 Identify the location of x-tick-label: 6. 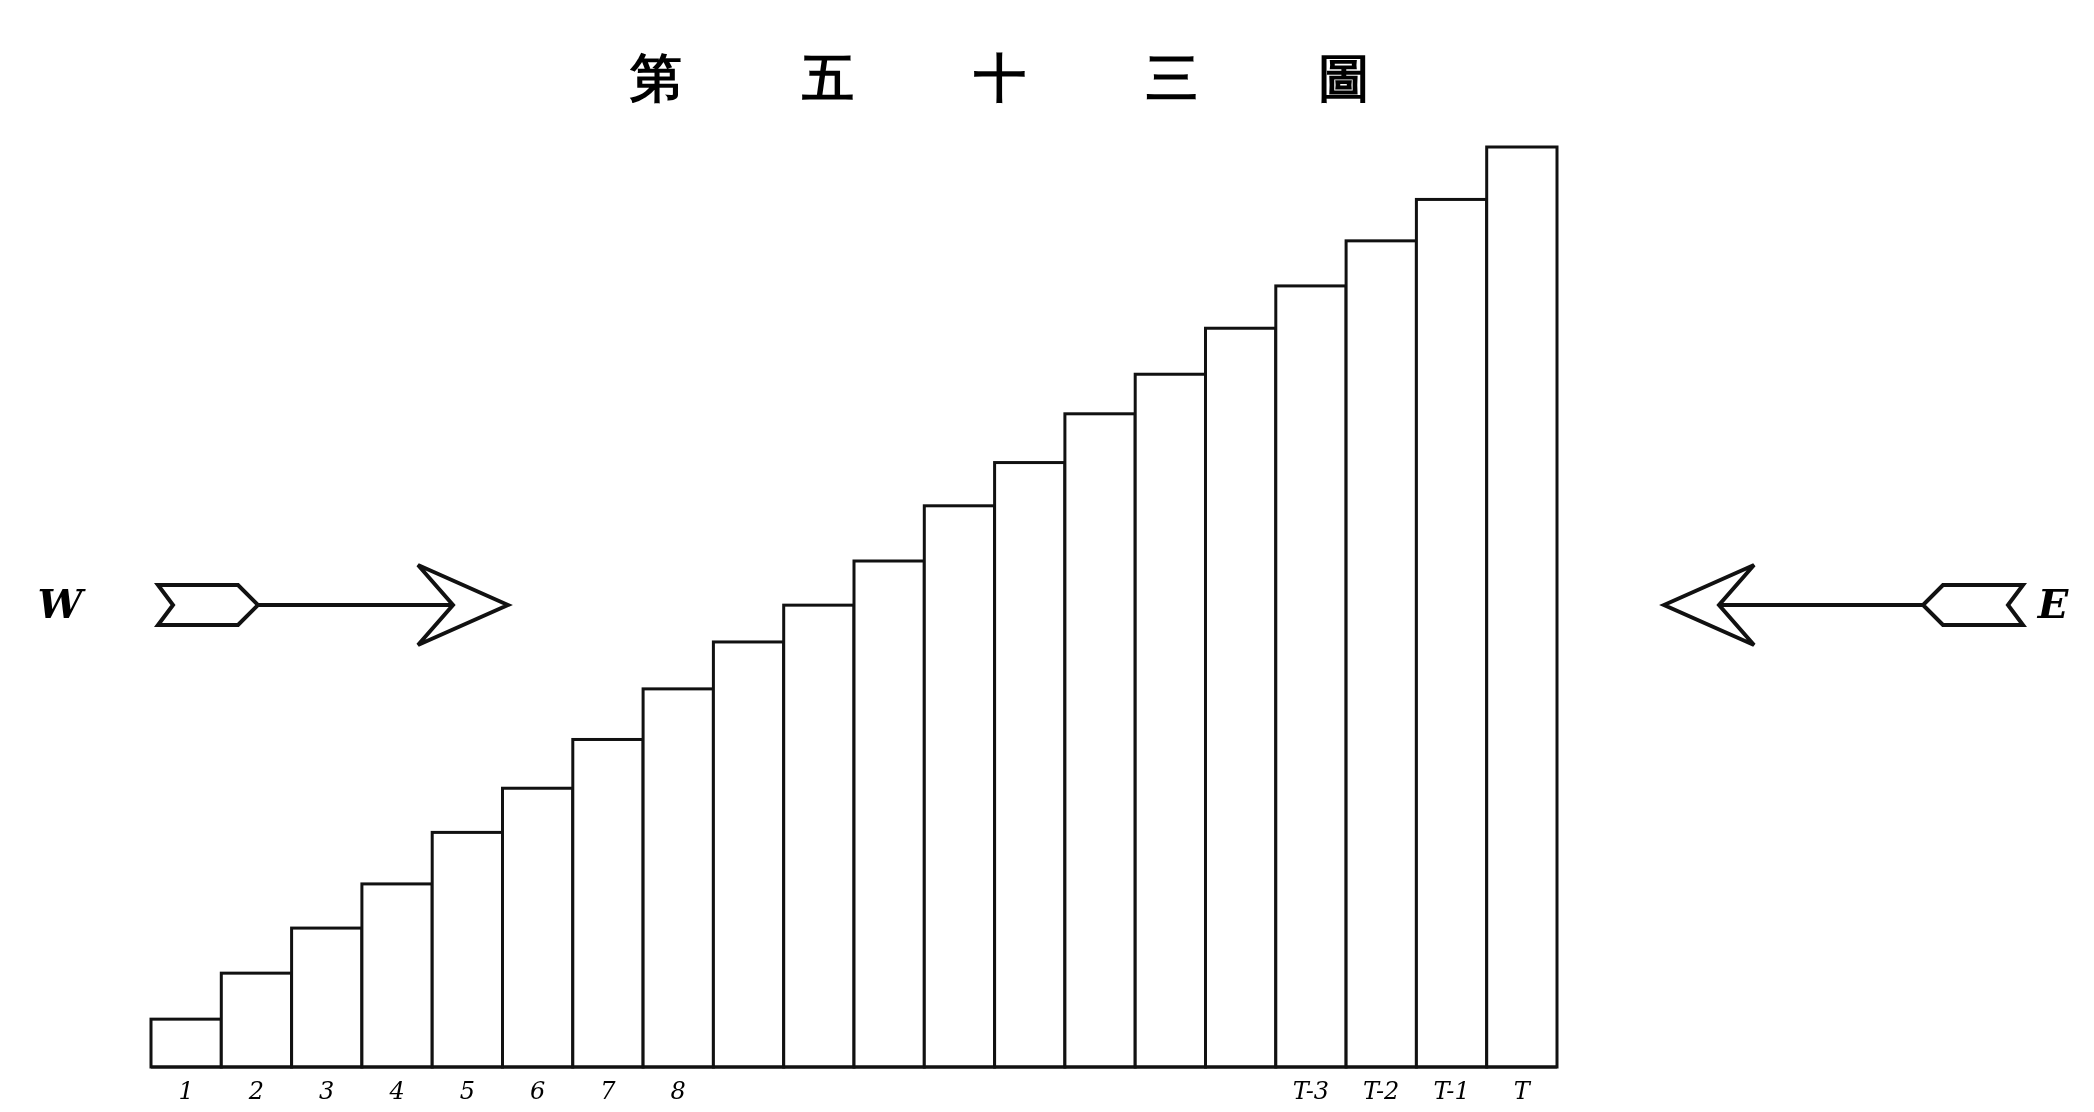
(538, 1091).